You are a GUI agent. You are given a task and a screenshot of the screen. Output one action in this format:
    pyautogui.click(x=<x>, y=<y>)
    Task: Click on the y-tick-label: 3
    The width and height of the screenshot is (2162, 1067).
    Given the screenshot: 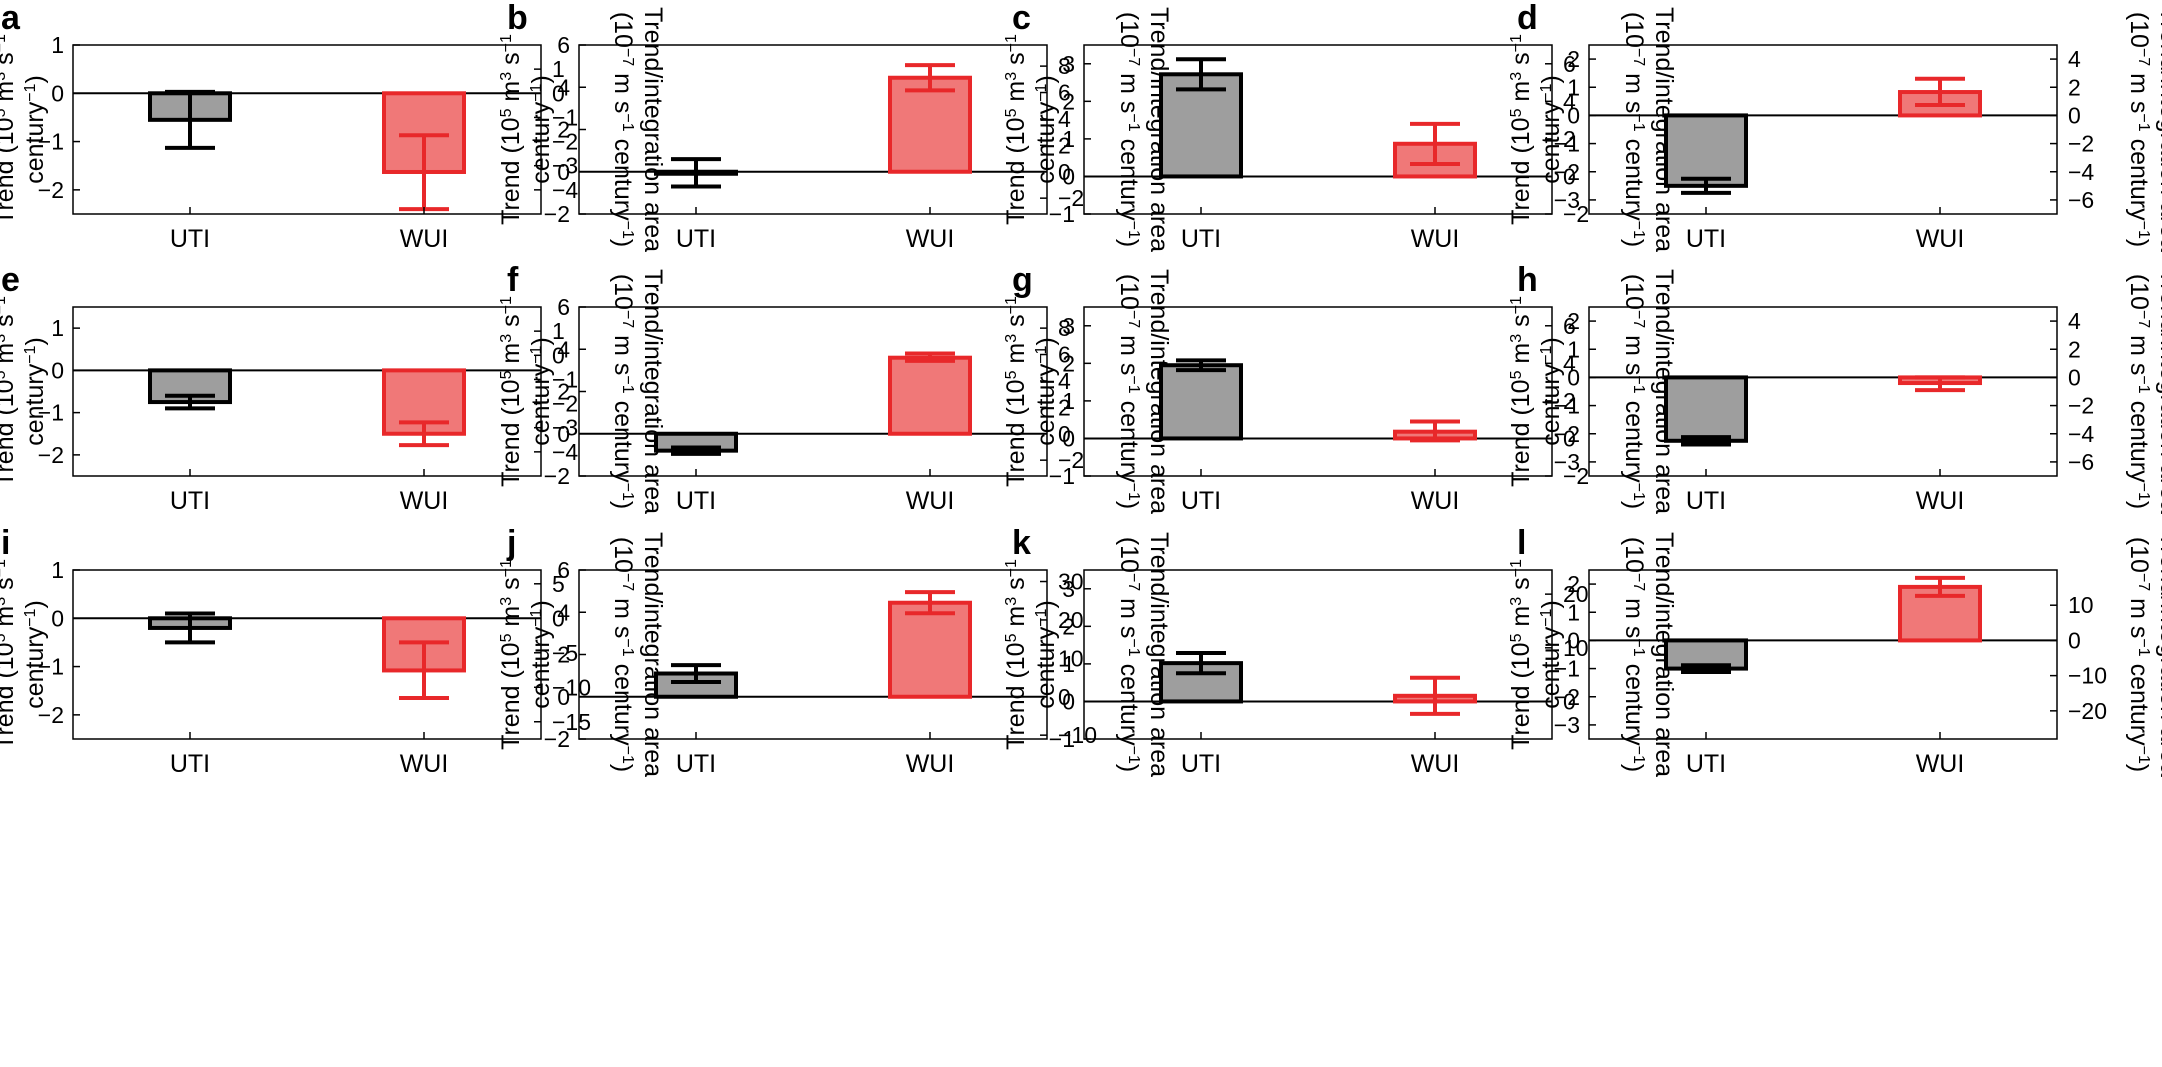 What is the action you would take?
    pyautogui.click(x=1068, y=64)
    